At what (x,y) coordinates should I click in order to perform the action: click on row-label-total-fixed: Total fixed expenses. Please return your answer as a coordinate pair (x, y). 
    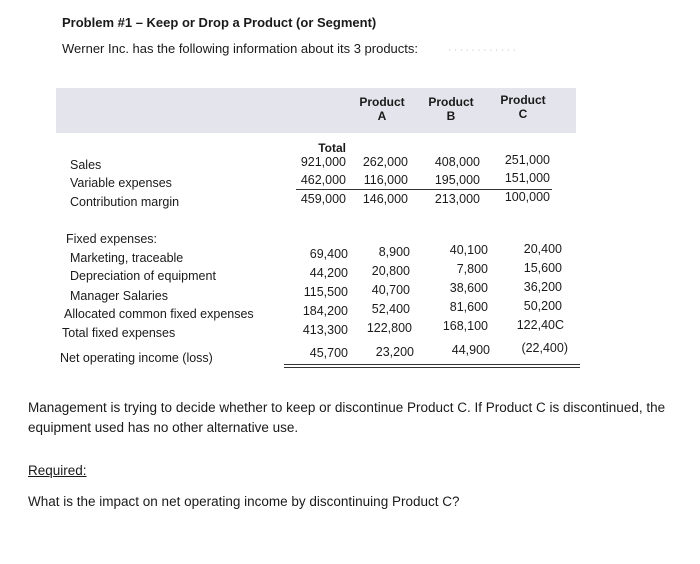
    Looking at the image, I should click on (119, 333).